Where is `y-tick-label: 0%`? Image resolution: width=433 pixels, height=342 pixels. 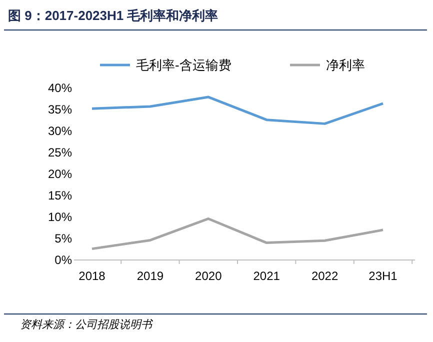
y-tick-label: 0% is located at coordinates (63, 260).